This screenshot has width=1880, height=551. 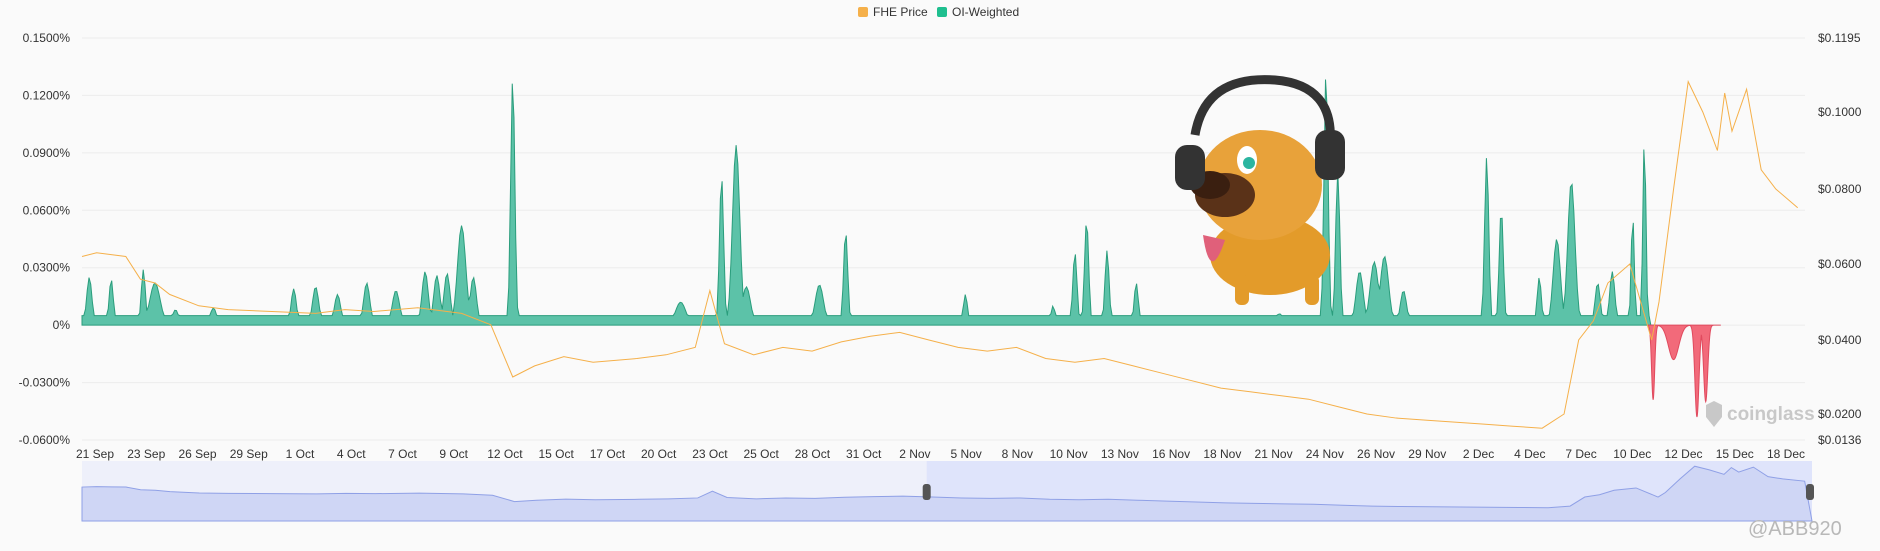 What do you see at coordinates (249, 454) in the screenshot?
I see `x-tick-label: 29 Sep` at bounding box center [249, 454].